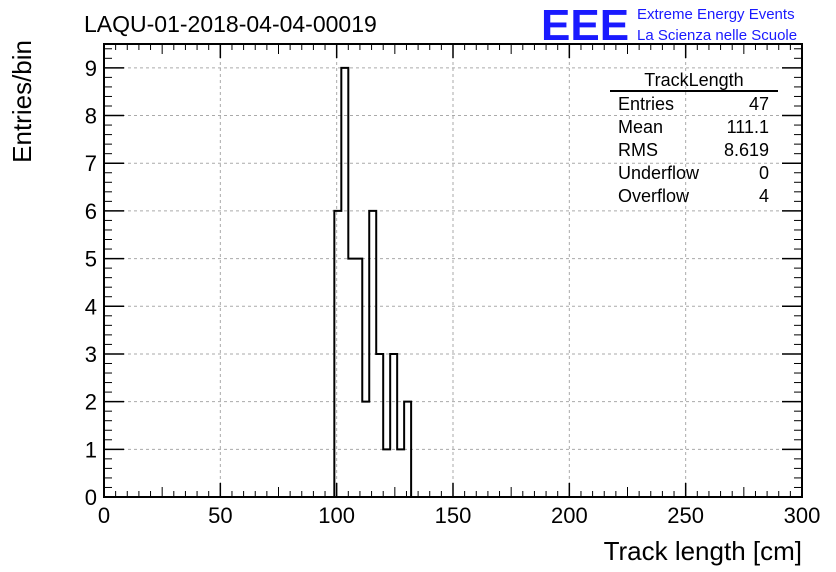 The image size is (836, 572). What do you see at coordinates (693, 80) in the screenshot?
I see `stats-box-title: TrackLength` at bounding box center [693, 80].